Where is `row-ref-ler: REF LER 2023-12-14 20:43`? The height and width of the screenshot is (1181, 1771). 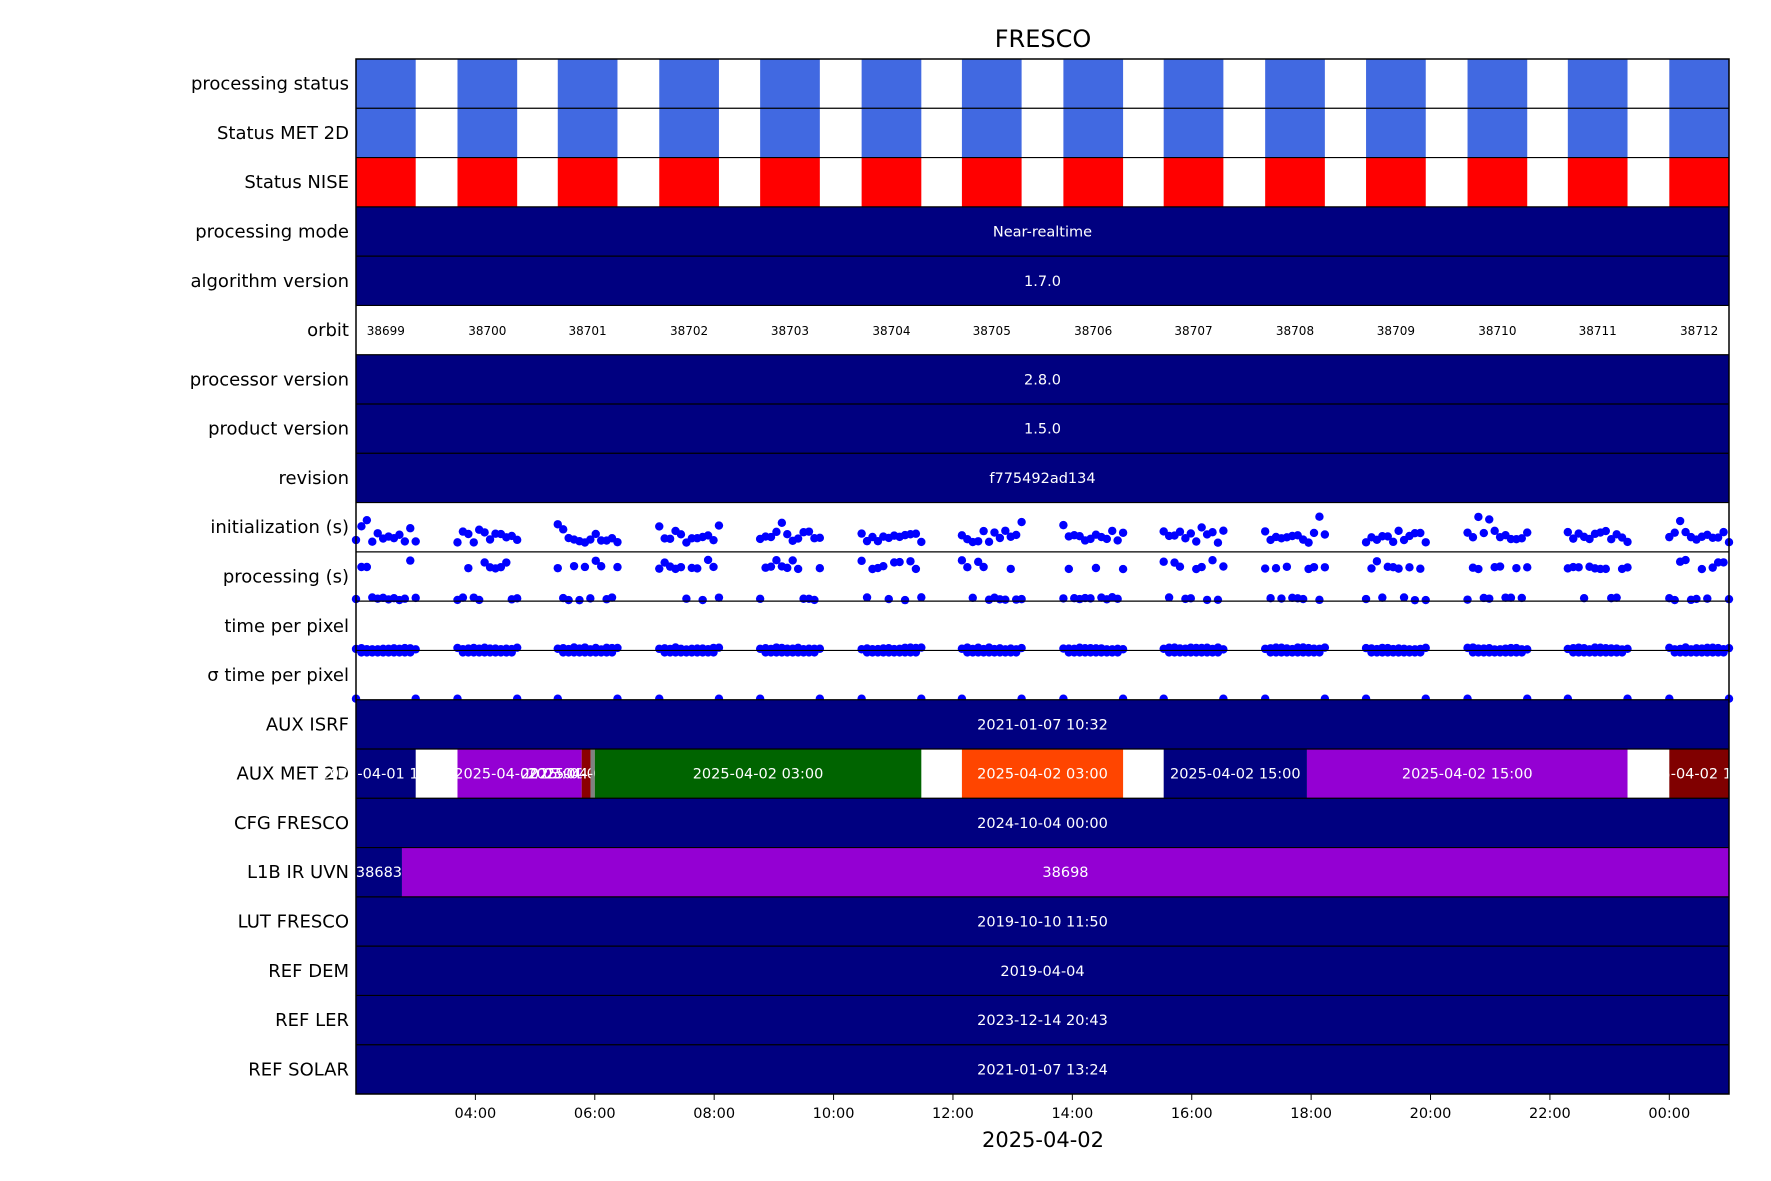
row-ref-ler: REF LER 2023-12-14 20:43 is located at coordinates (1002, 1019).